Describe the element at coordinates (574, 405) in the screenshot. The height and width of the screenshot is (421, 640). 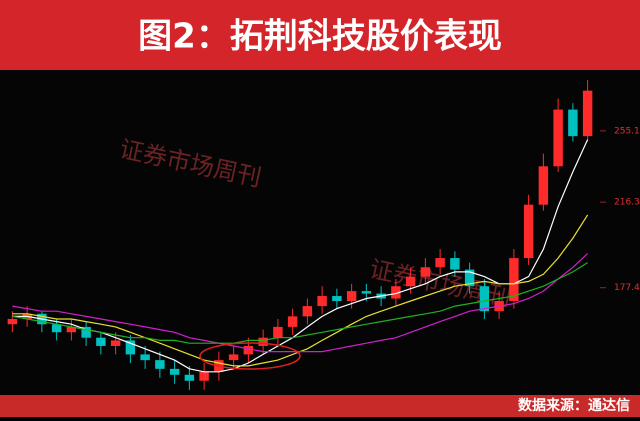
I see `source-note: 数据来源：通达信` at that location.